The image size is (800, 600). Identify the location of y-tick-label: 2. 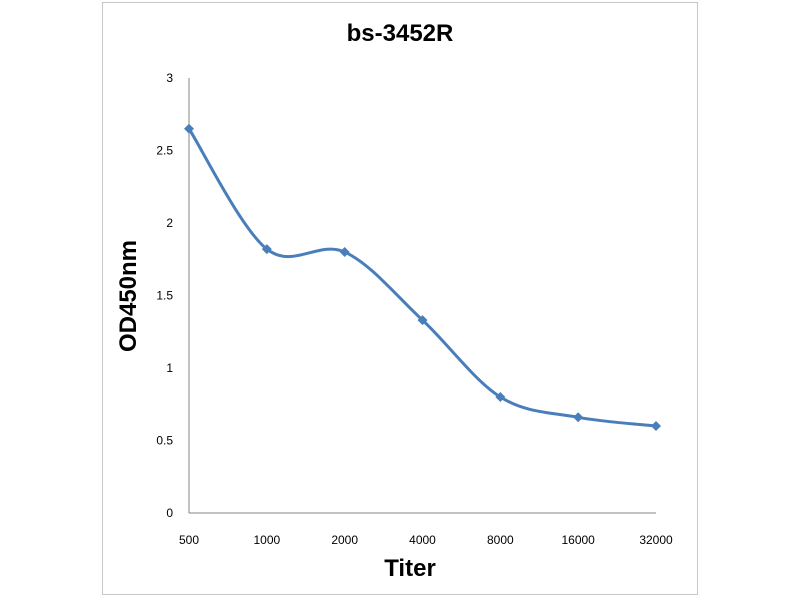
(169, 223).